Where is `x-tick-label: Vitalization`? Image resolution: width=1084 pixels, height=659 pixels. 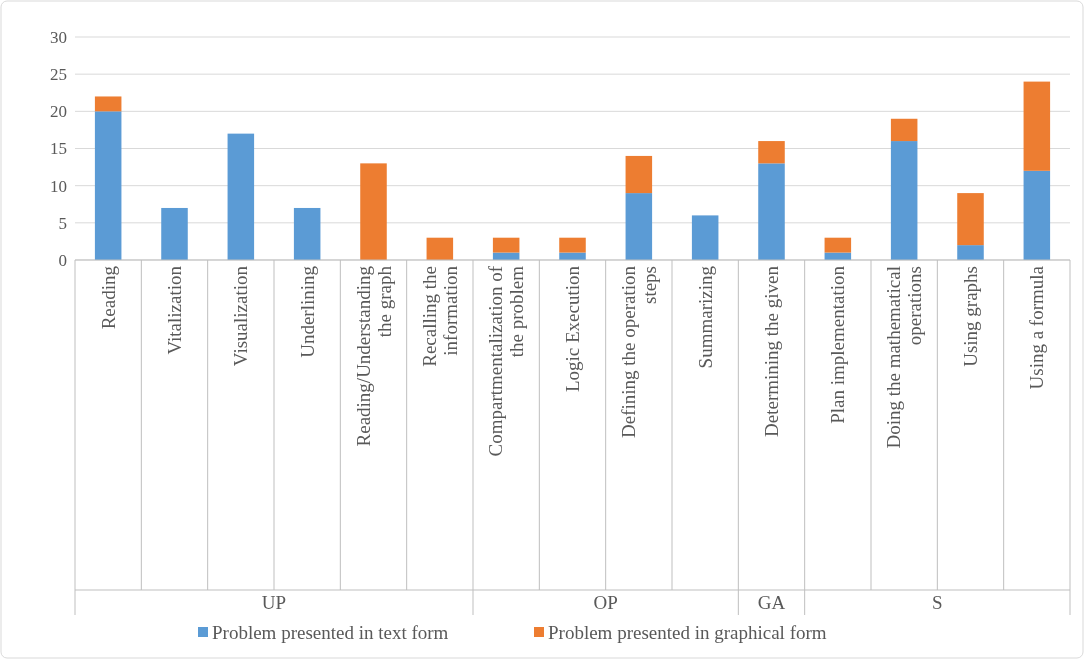
x-tick-label: Vitalization is located at coordinates (175, 310).